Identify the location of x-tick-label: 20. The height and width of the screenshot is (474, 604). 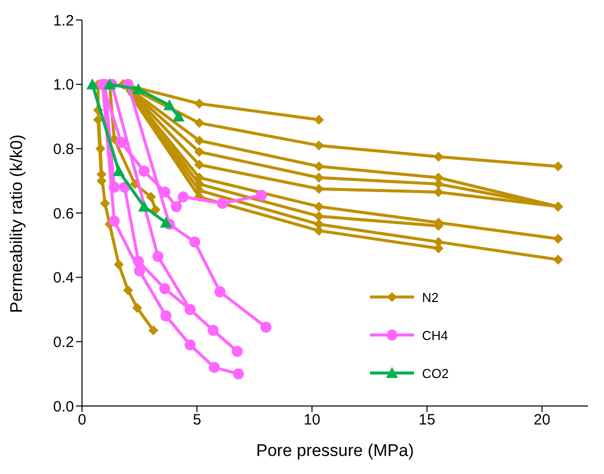
(542, 420).